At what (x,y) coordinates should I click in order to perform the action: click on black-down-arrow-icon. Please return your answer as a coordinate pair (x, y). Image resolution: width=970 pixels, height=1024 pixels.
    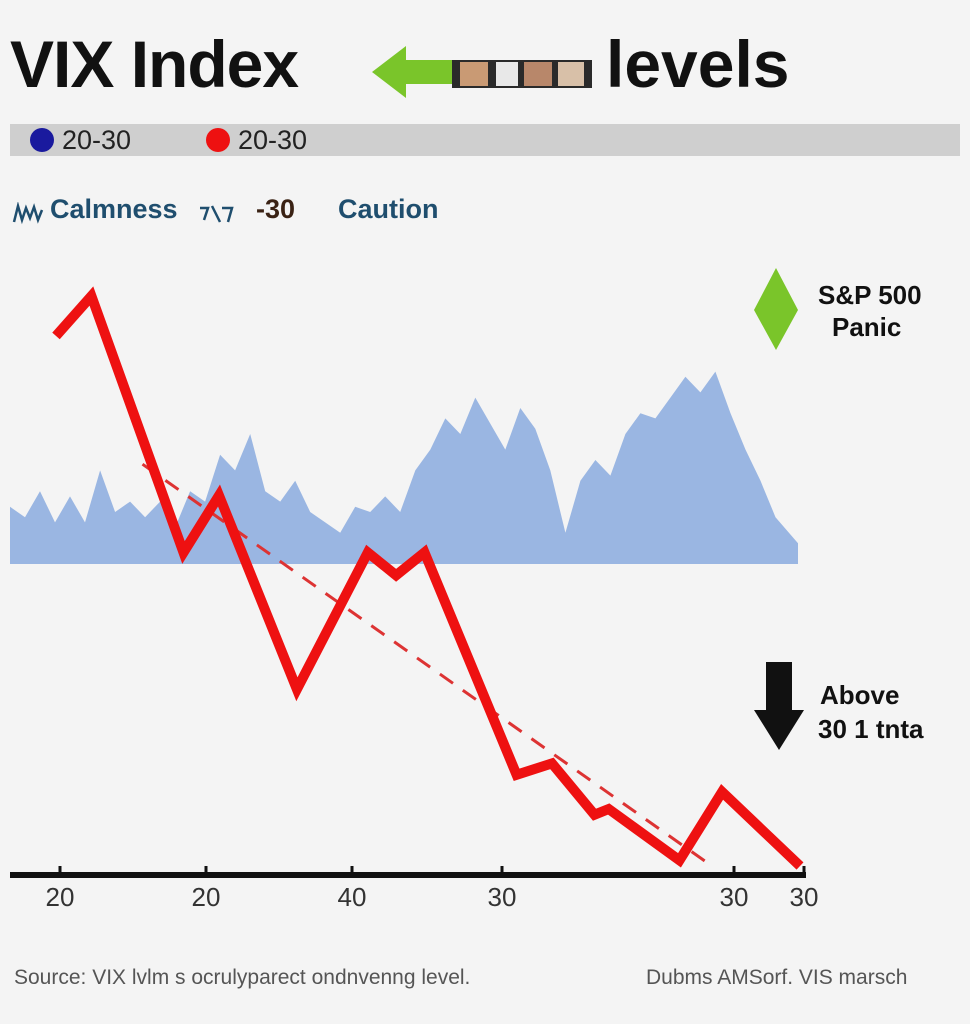
    Looking at the image, I should click on (779, 706).